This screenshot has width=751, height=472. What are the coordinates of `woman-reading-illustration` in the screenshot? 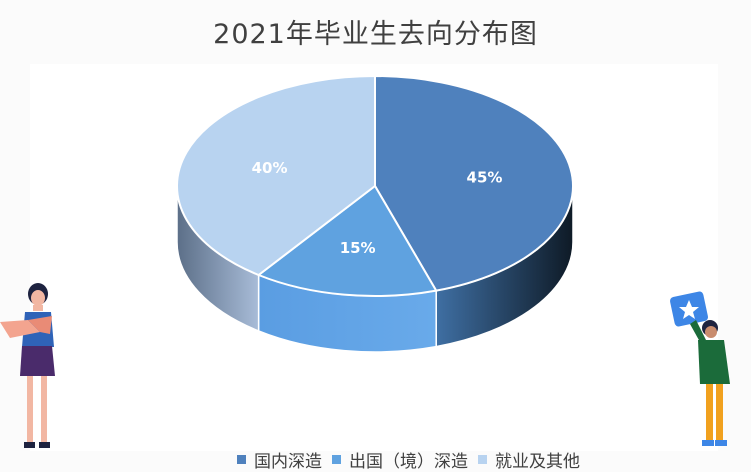 It's located at (27, 365).